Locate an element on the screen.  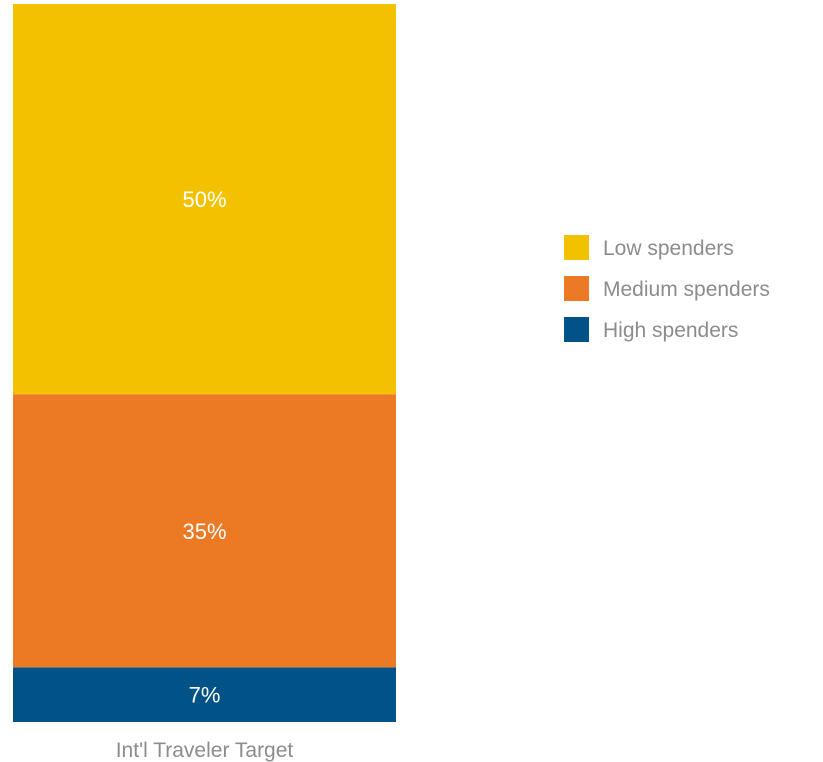
legend: Low spenders Medium spenders High spenders is located at coordinates (667, 288).